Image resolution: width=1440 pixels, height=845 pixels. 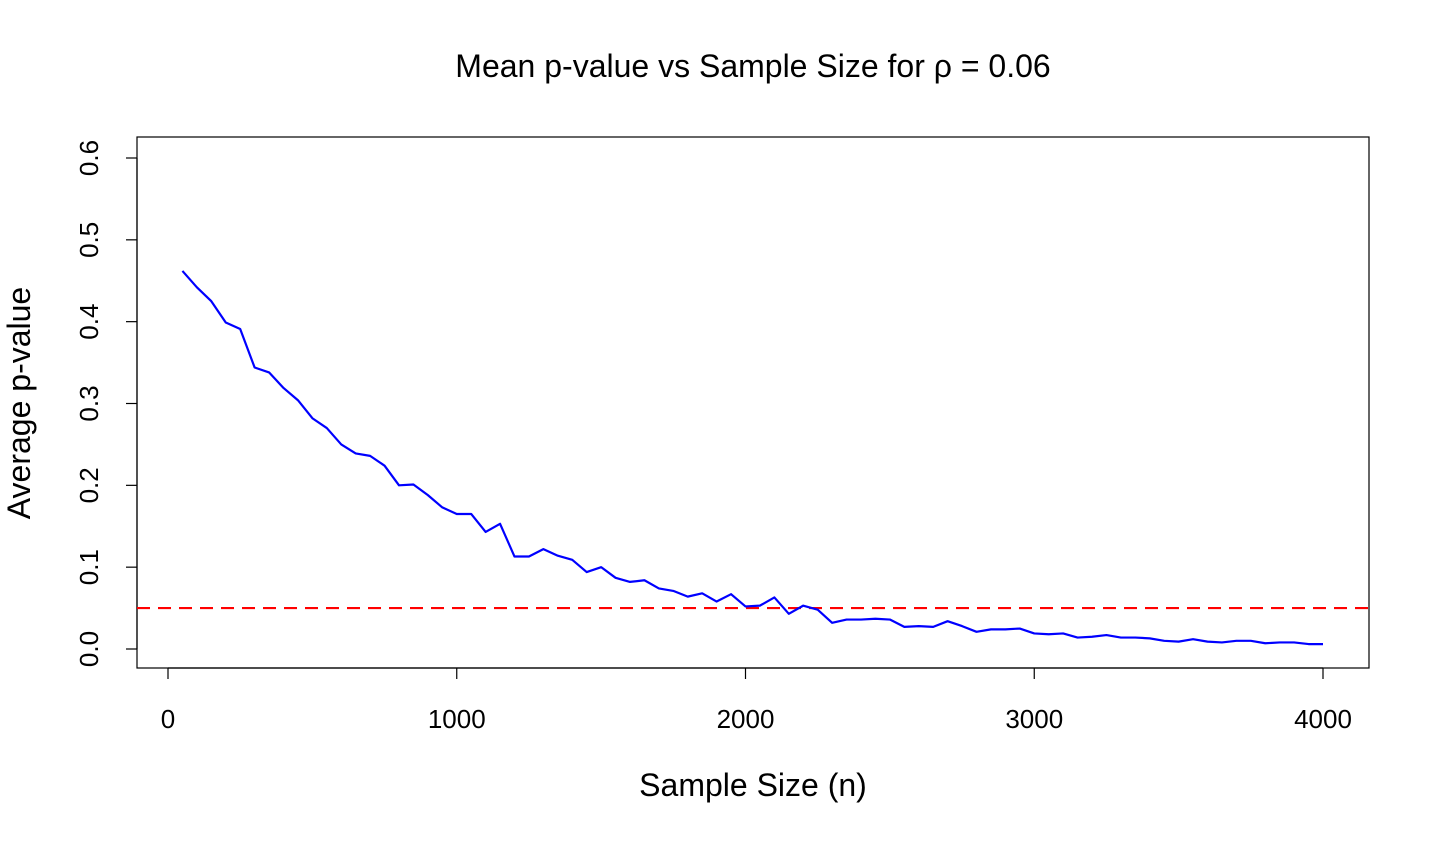 What do you see at coordinates (457, 719) in the screenshot?
I see `x-tick-label: 1000` at bounding box center [457, 719].